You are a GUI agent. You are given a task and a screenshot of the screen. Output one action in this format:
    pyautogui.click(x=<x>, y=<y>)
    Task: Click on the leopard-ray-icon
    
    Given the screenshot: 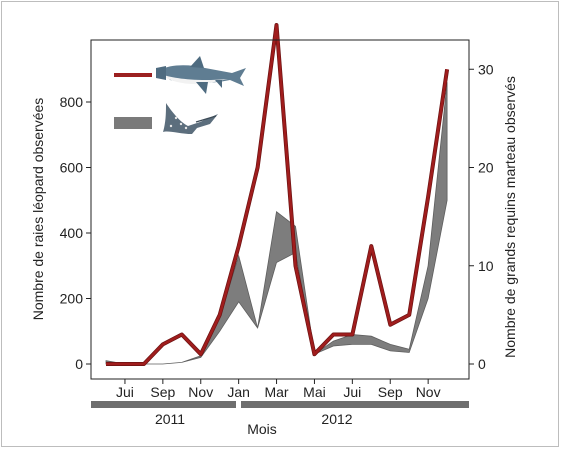 What is the action you would take?
    pyautogui.click(x=190, y=118)
    